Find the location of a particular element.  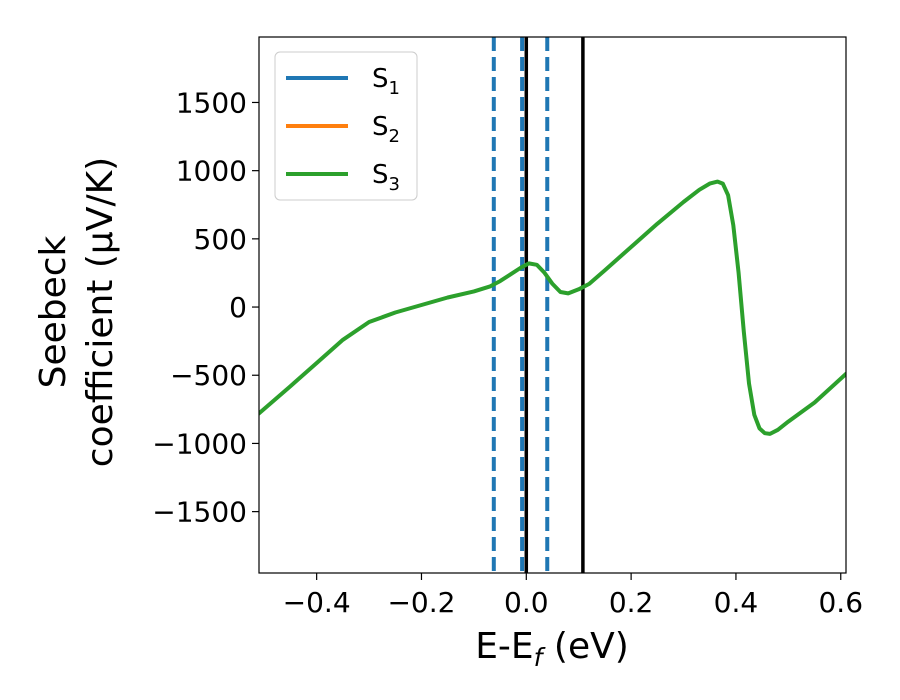

legend-label: S3 is located at coordinates (386, 177).